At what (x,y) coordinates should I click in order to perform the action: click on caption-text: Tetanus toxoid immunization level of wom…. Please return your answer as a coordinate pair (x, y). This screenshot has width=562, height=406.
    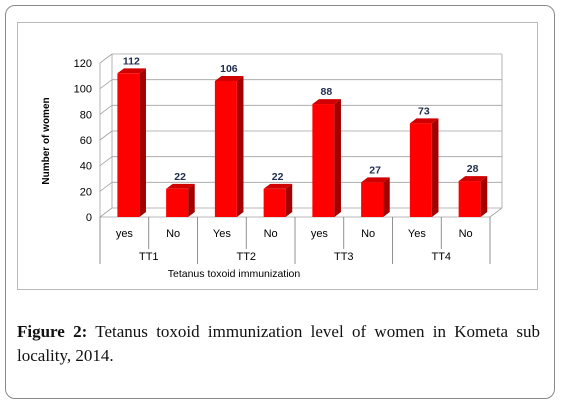
    Looking at the image, I should click on (278, 343).